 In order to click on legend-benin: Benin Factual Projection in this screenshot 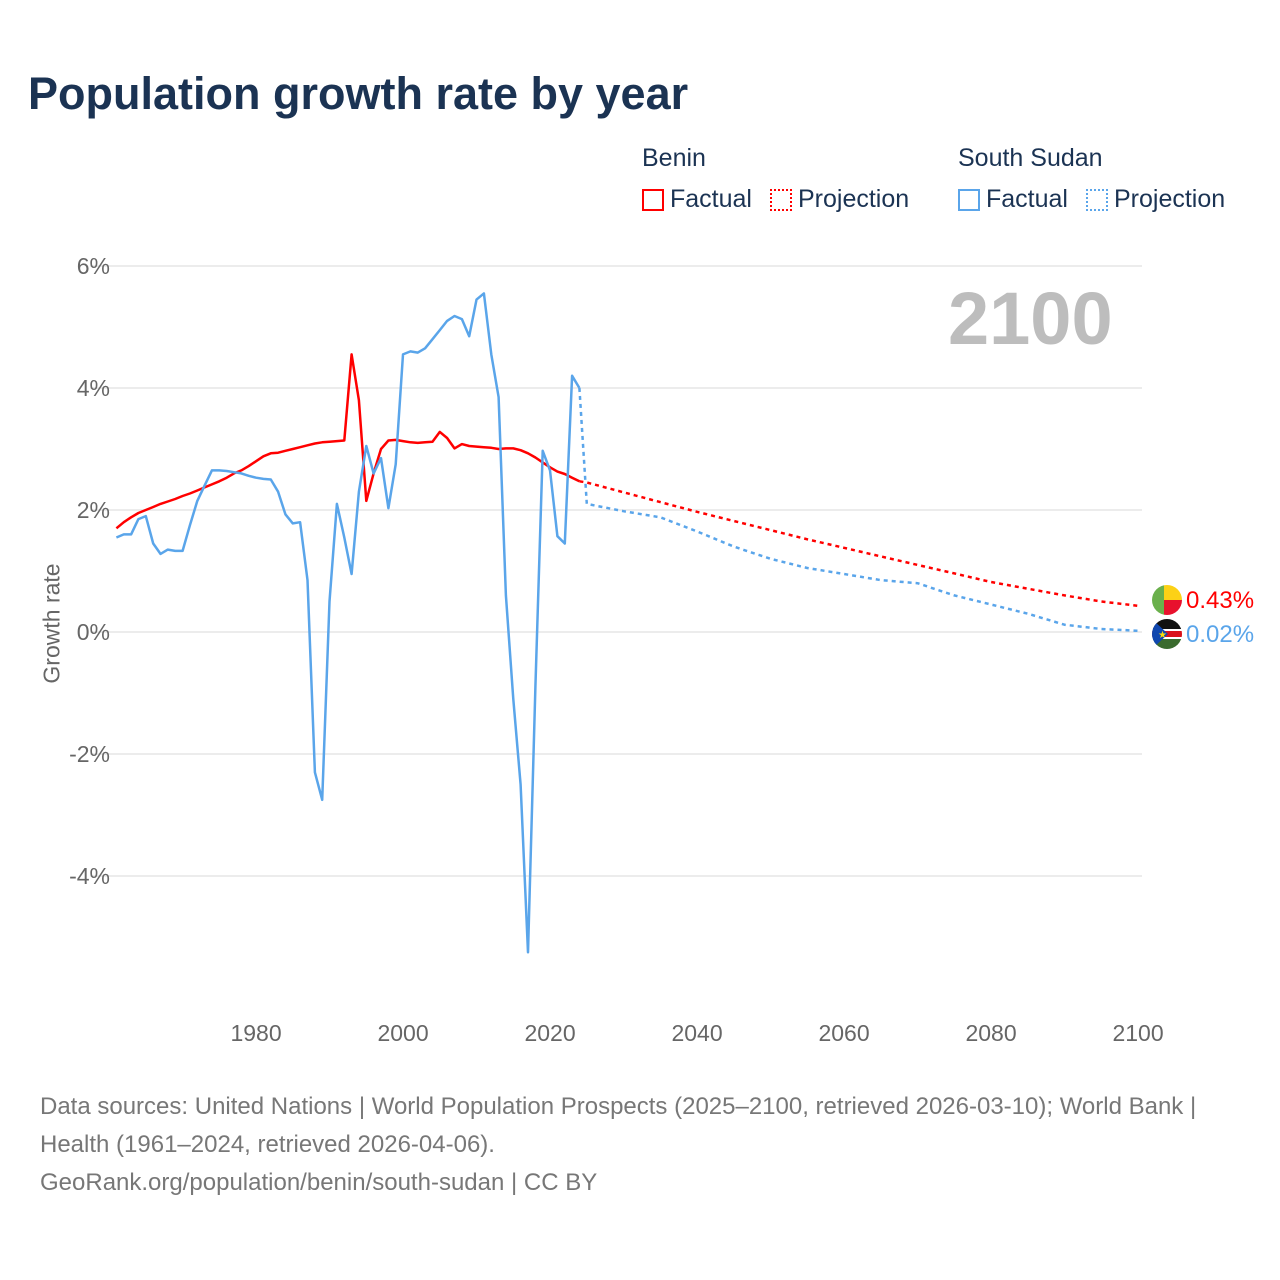, I will do `click(782, 179)`.